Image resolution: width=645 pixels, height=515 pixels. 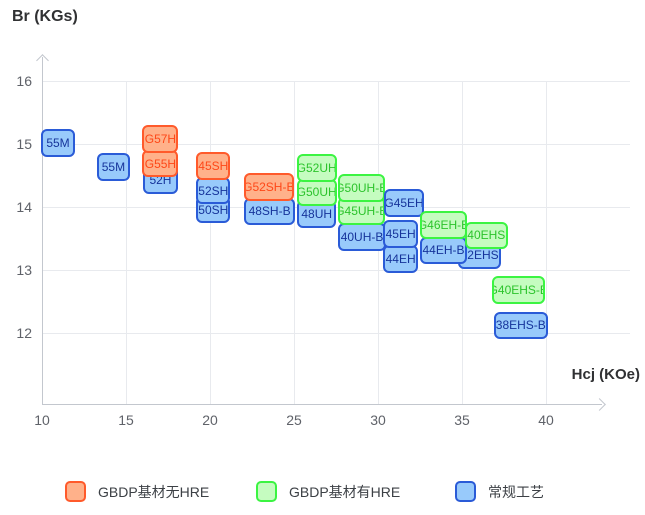 What do you see at coordinates (45, 16) in the screenshot?
I see `y-axis-title: Br (KGs)` at bounding box center [45, 16].